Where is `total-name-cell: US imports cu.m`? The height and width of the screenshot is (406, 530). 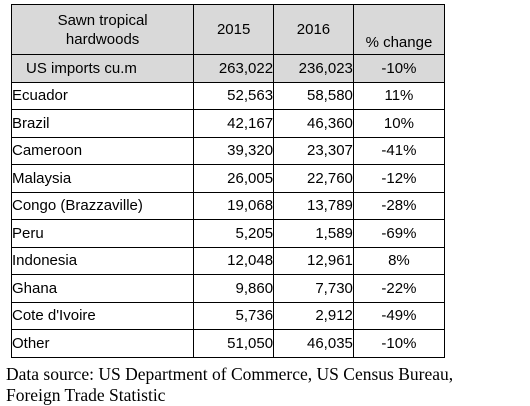
total-name-cell: US imports cu.m is located at coordinates (102, 68).